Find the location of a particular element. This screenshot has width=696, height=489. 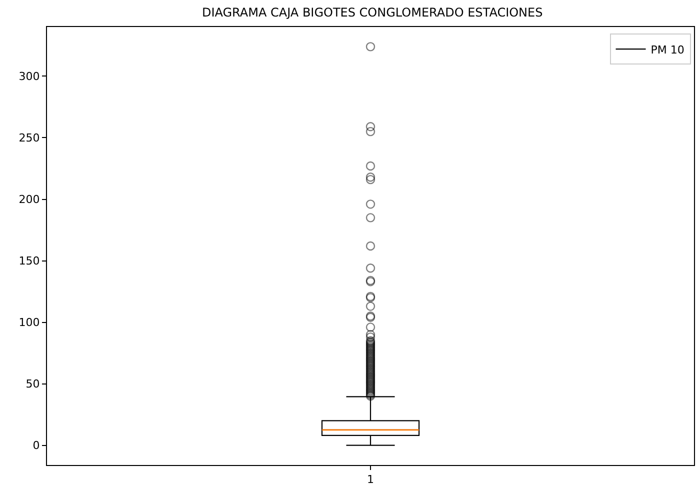

y-tick-label: 300 is located at coordinates (29, 77).